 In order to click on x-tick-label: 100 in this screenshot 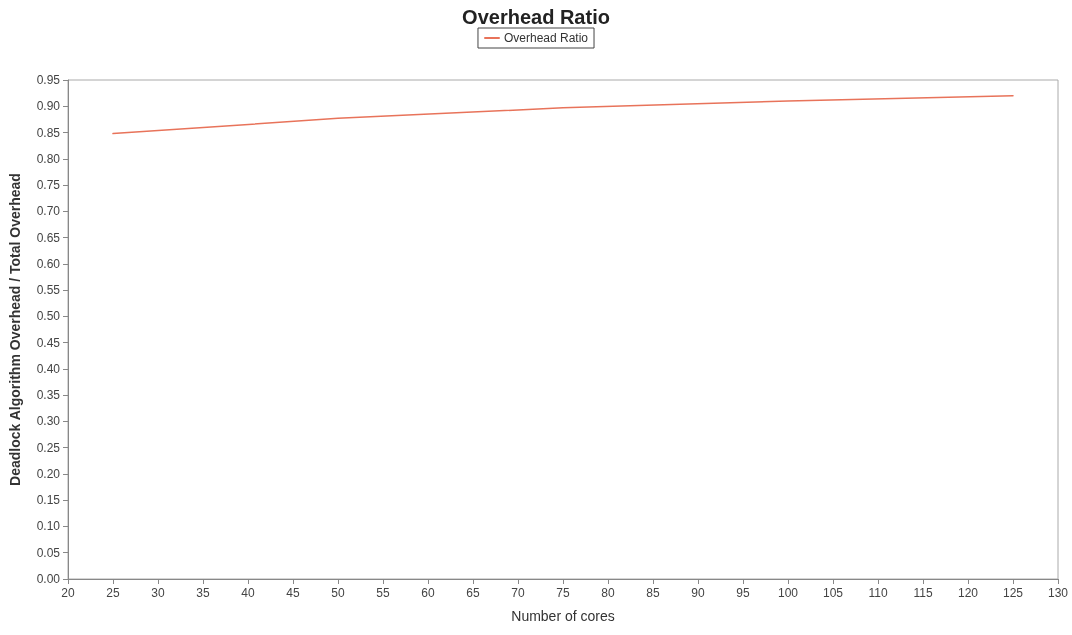, I will do `click(788, 593)`.